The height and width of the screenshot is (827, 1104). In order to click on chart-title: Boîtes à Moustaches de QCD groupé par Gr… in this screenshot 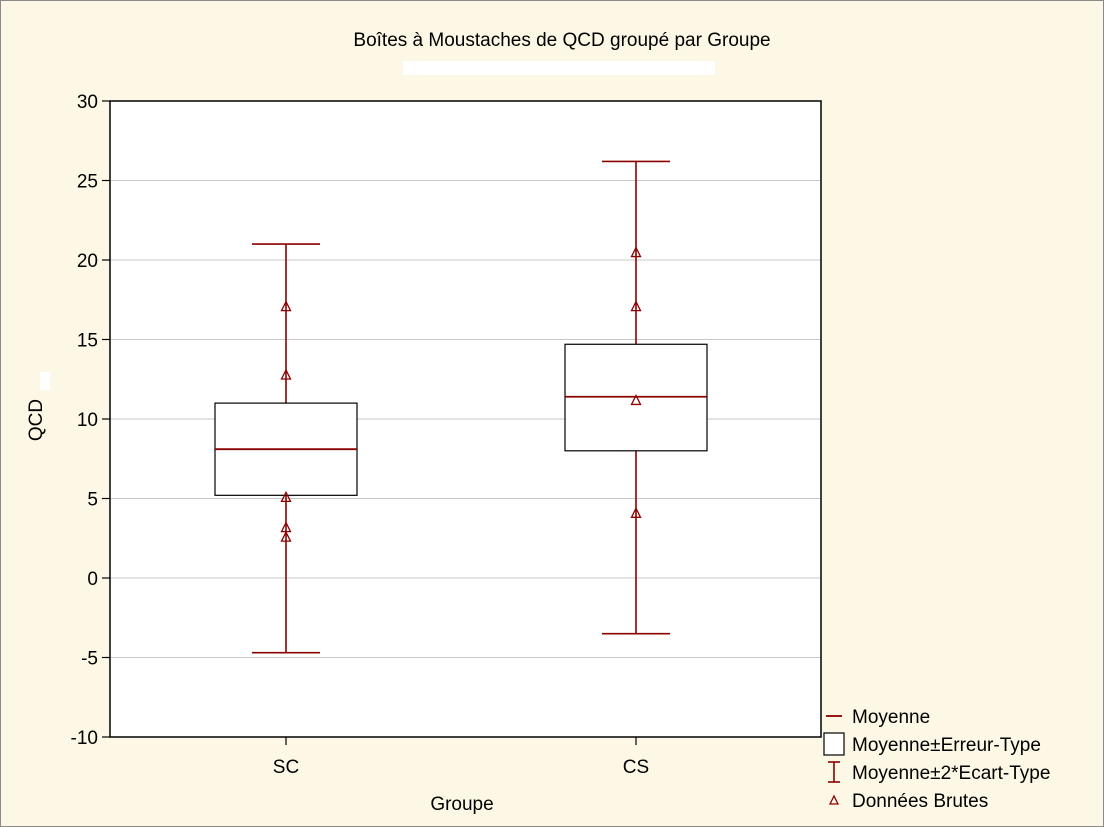, I will do `click(561, 40)`.